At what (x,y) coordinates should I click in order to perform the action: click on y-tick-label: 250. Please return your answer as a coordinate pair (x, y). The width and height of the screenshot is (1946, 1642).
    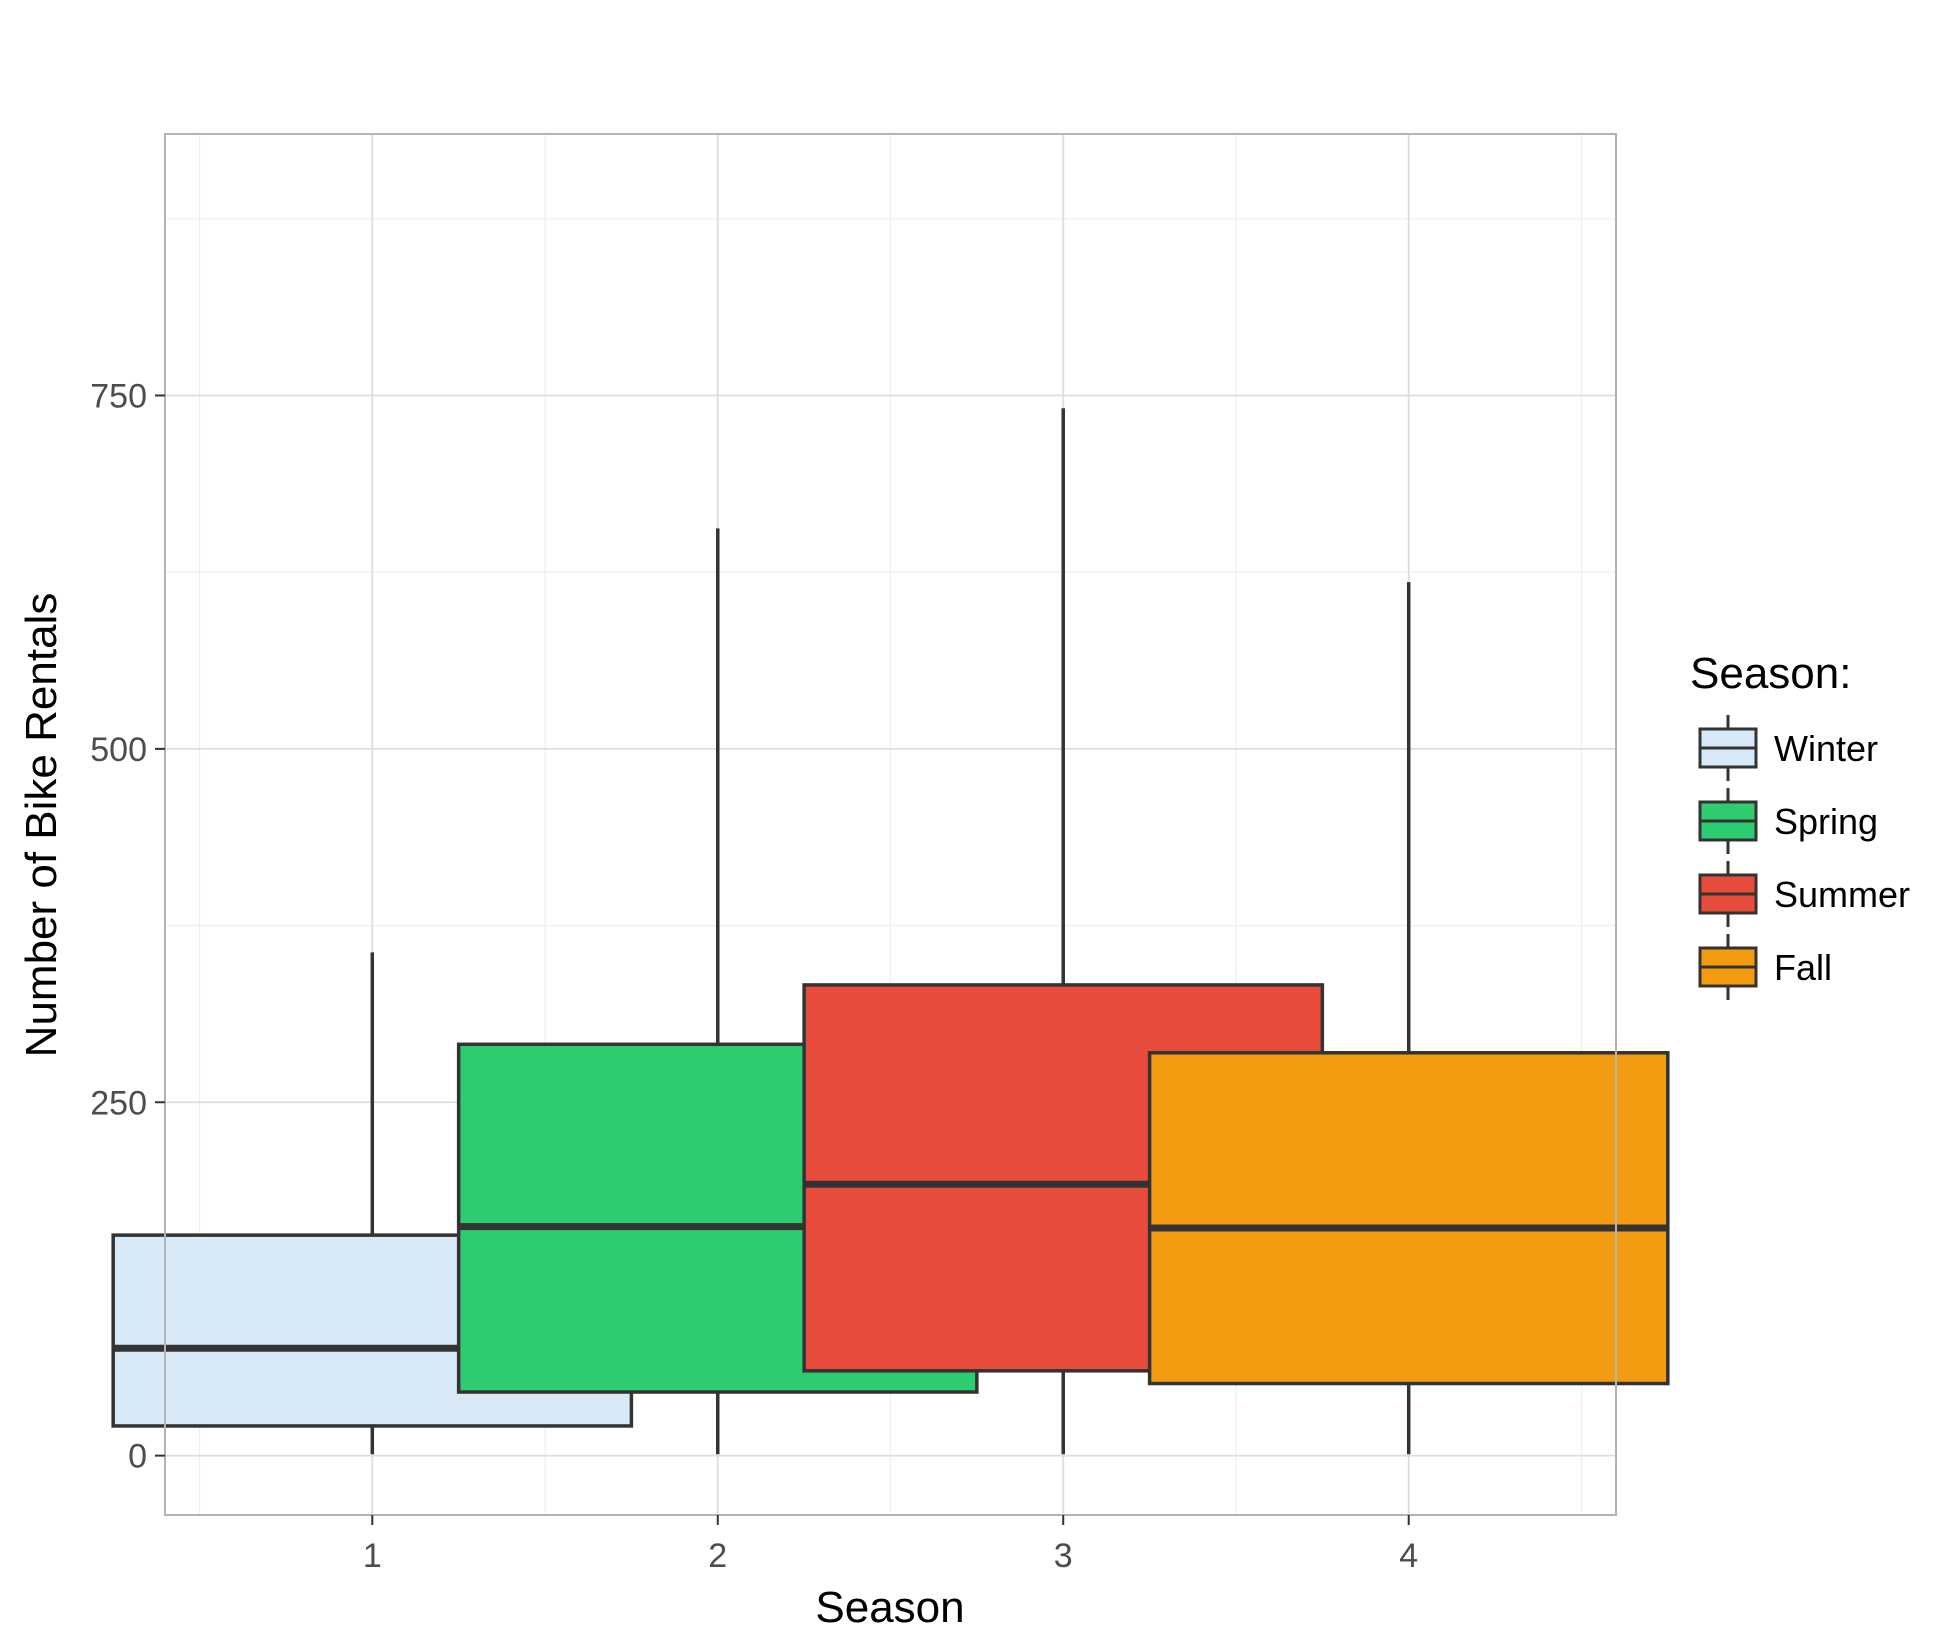
    Looking at the image, I should click on (118, 1103).